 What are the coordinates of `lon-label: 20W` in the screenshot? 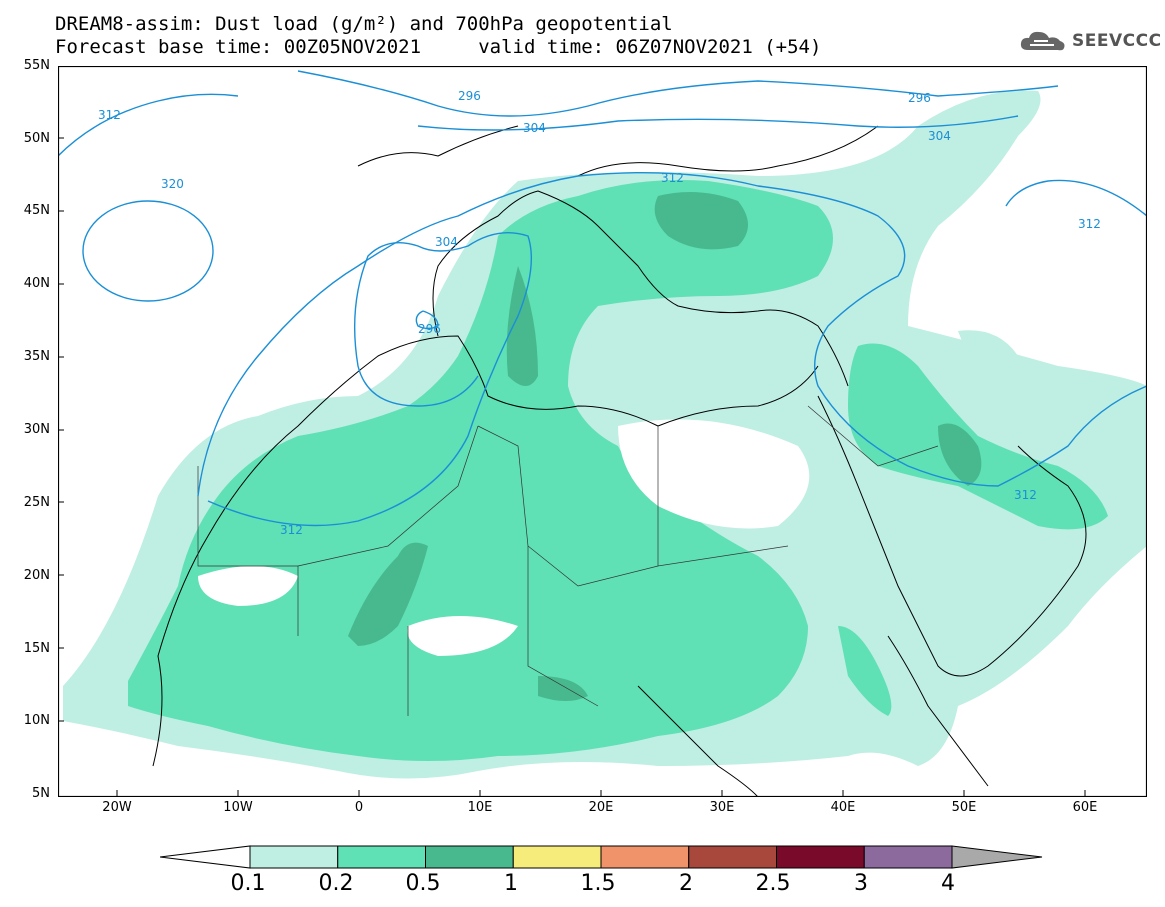 It's located at (117, 807).